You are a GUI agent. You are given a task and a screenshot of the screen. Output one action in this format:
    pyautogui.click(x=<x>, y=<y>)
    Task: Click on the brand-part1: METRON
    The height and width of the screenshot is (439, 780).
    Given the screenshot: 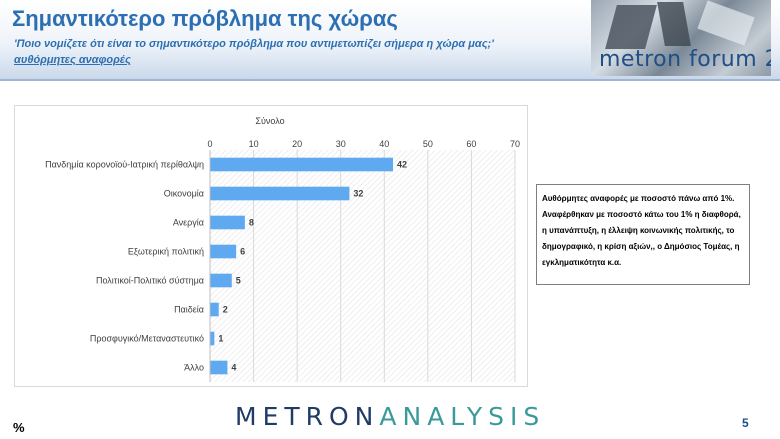 What is the action you would take?
    pyautogui.click(x=307, y=416)
    